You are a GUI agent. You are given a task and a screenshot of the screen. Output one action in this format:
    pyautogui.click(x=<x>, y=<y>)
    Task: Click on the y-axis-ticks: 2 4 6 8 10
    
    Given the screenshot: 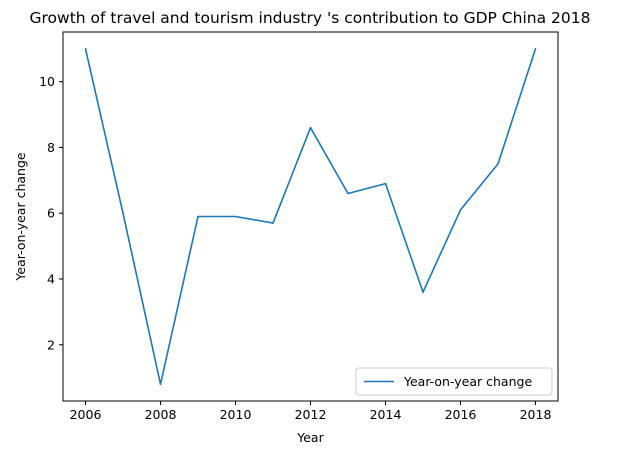 What is the action you would take?
    pyautogui.click(x=51, y=213)
    